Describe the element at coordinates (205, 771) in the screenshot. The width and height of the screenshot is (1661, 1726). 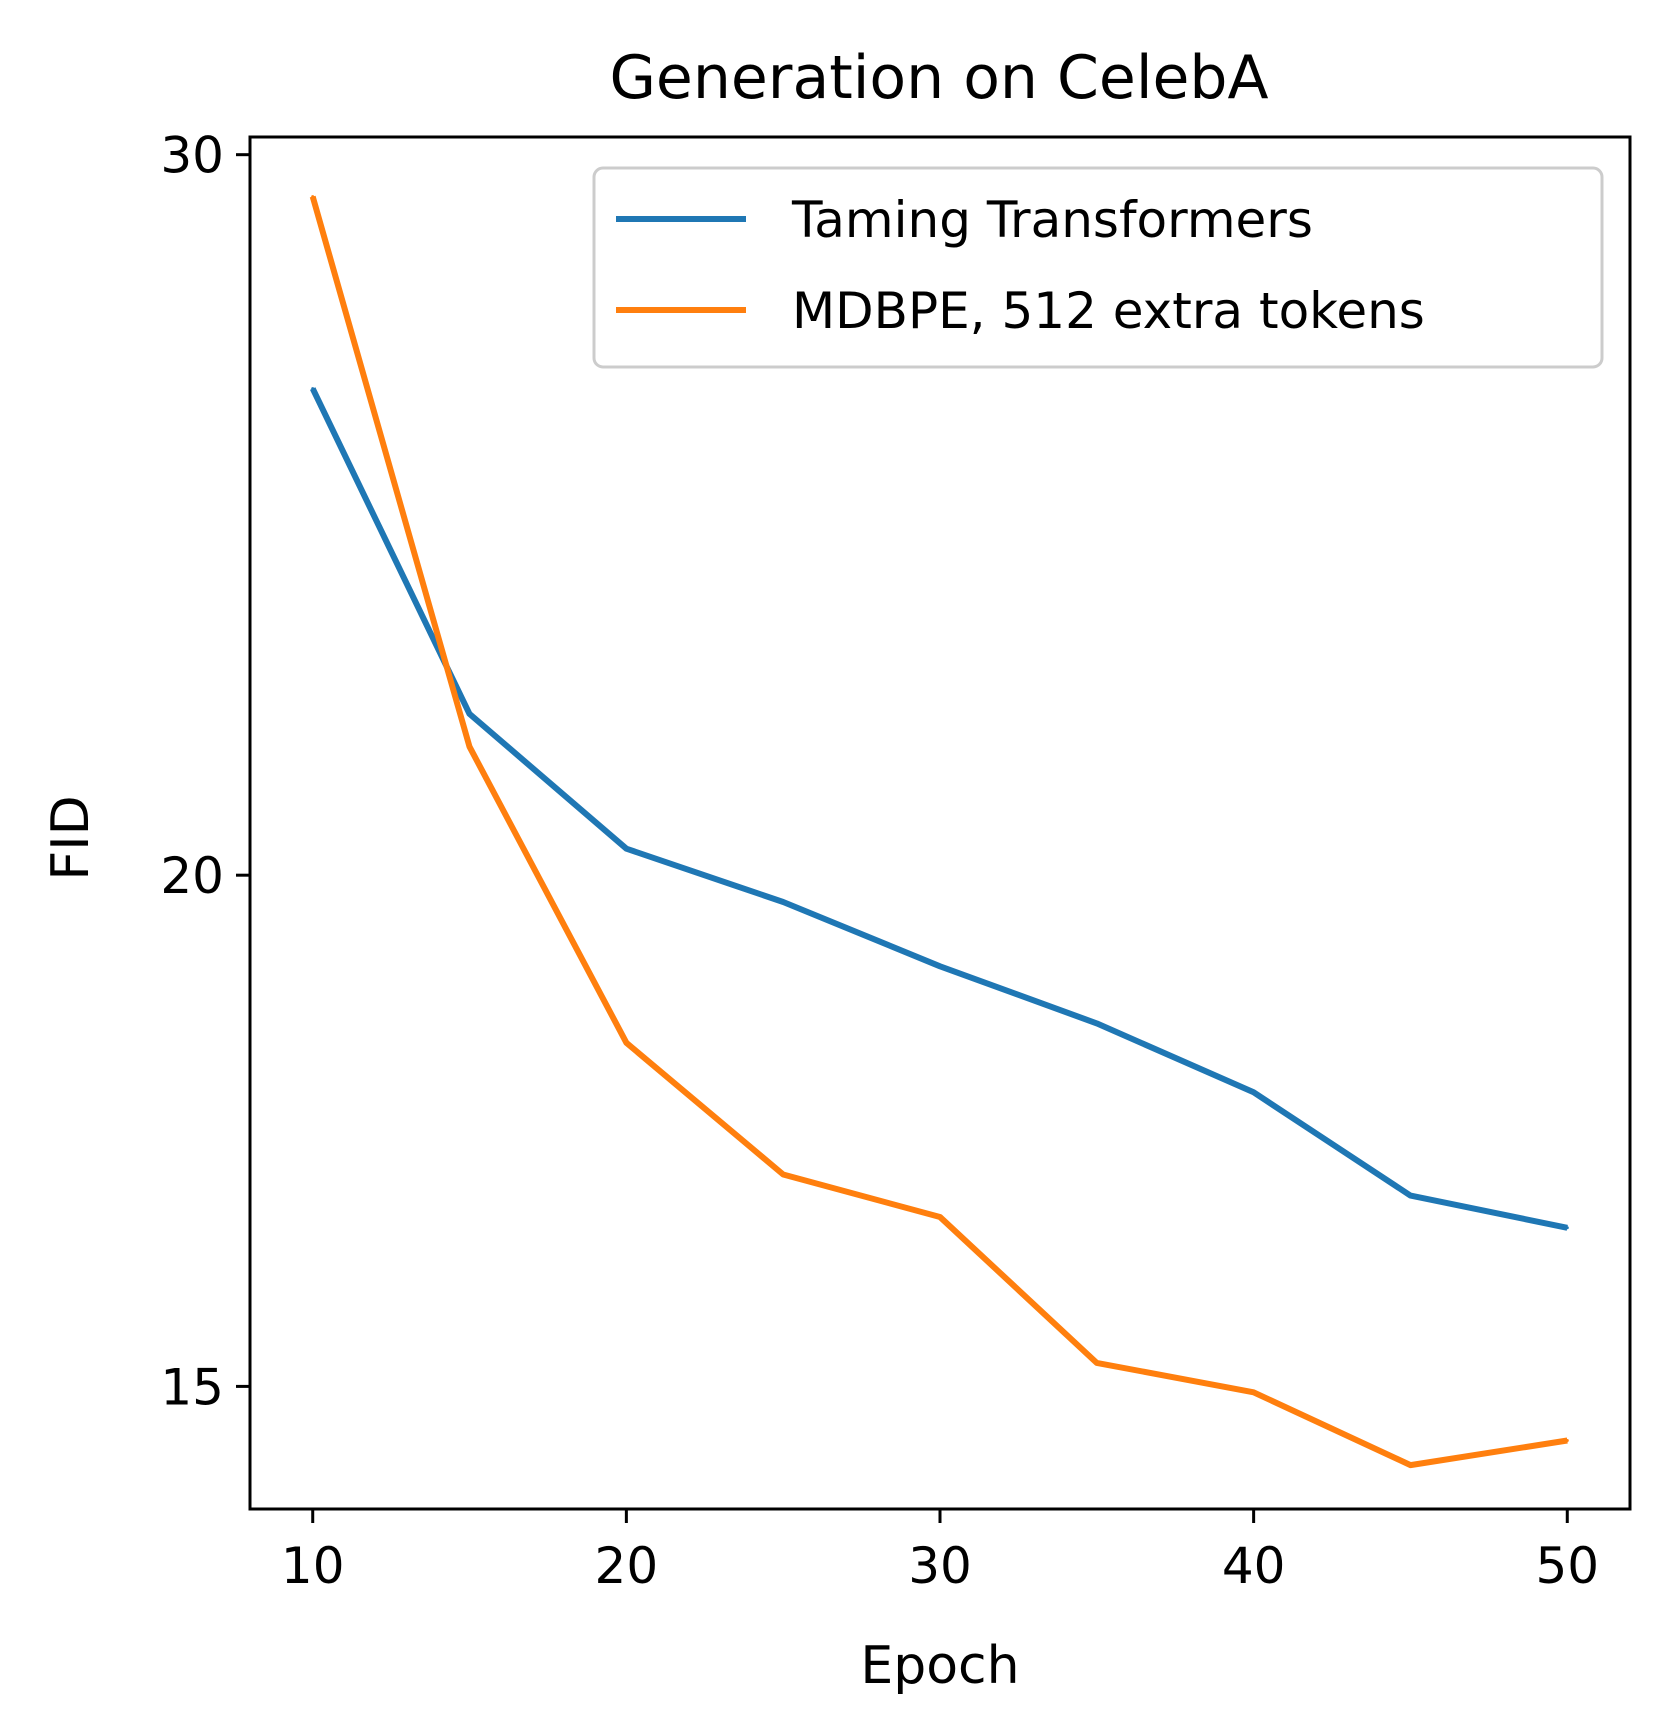
I see `y-axis-ticks: 15 20 30` at that location.